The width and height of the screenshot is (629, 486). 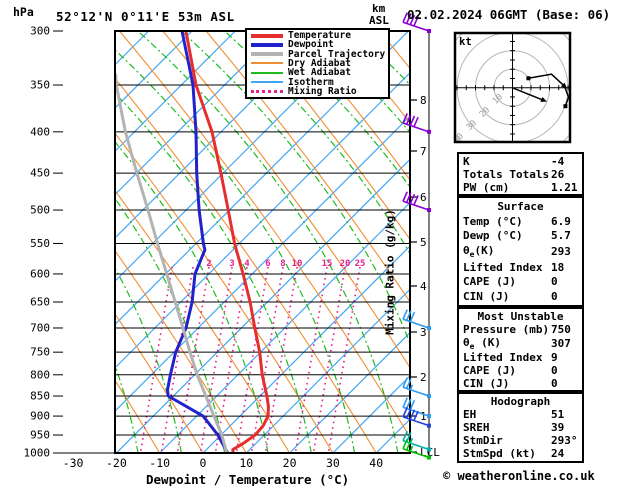 I want to click on table-row: K -4, so click(x=522, y=161).